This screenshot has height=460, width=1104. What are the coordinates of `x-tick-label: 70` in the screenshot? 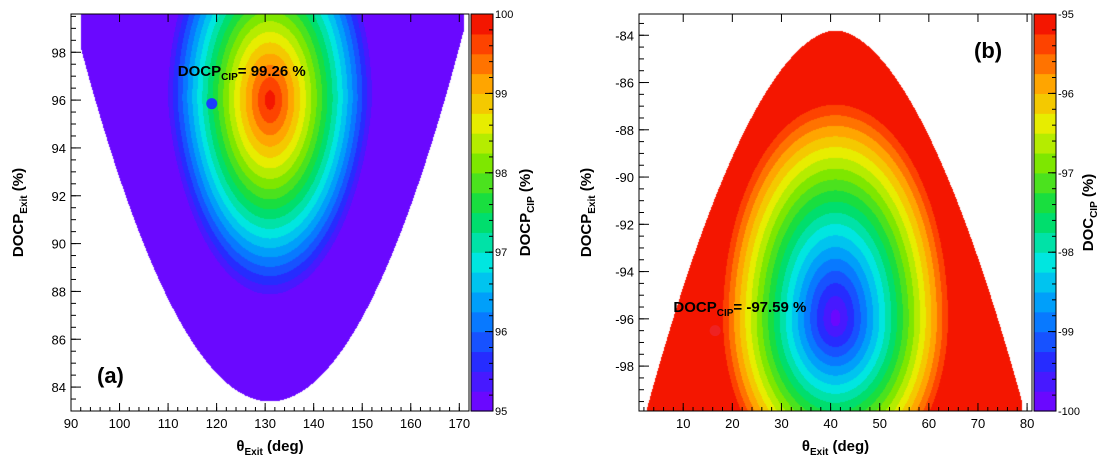 It's located at (978, 423).